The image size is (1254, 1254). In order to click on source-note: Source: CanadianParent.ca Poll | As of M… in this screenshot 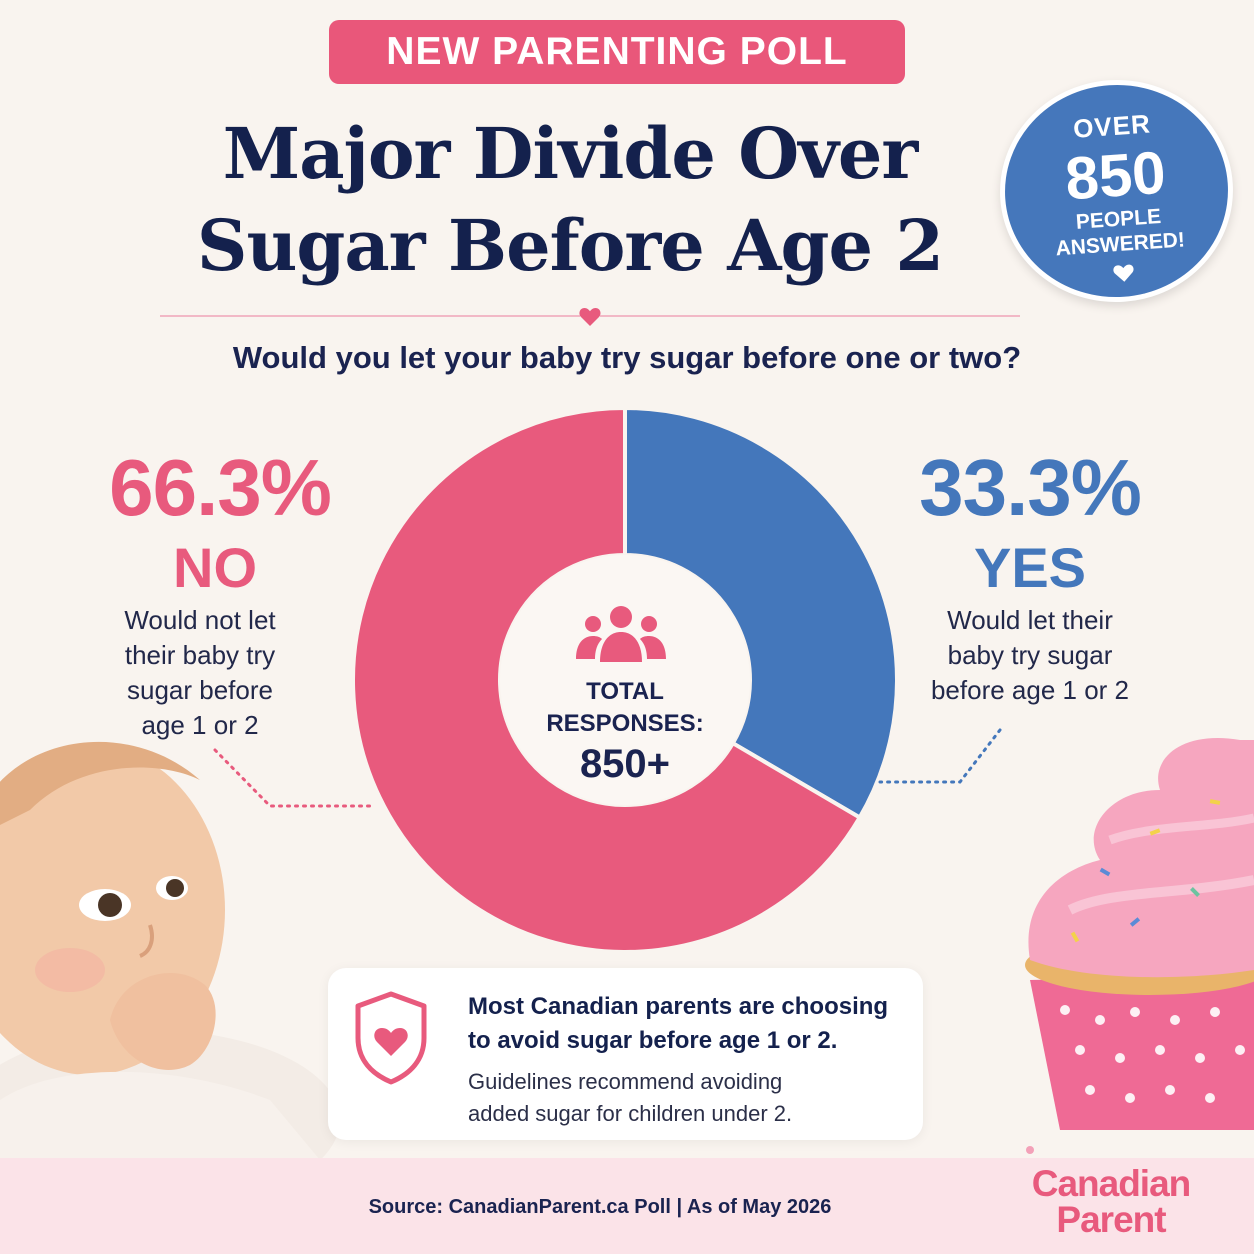, I will do `click(600, 1207)`.